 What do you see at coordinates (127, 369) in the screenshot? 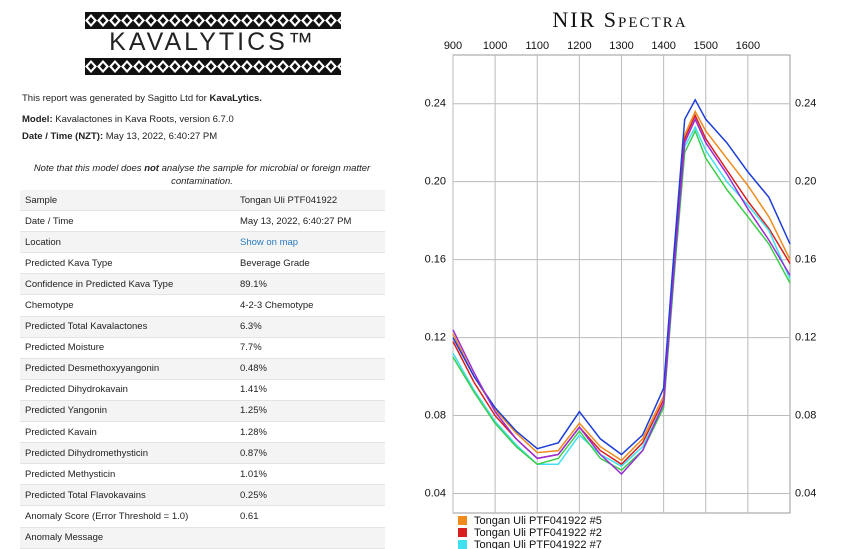
I see `cell-label: Predicted Desmethoxyyangonin` at bounding box center [127, 369].